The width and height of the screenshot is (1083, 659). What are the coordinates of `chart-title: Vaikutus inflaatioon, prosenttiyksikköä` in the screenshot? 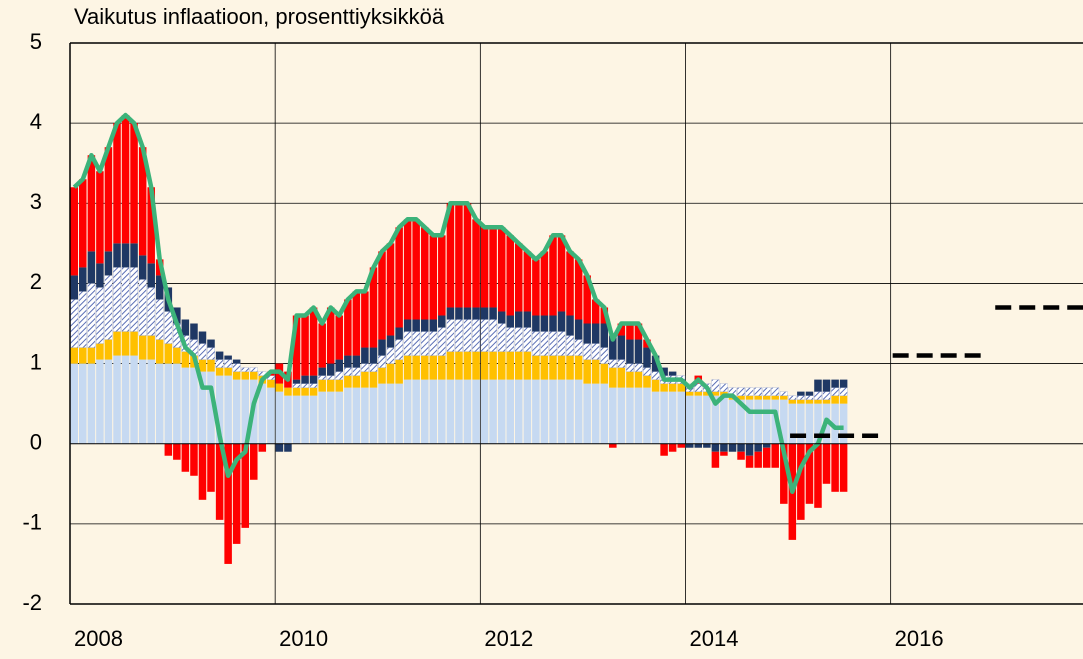 It's located at (259, 16).